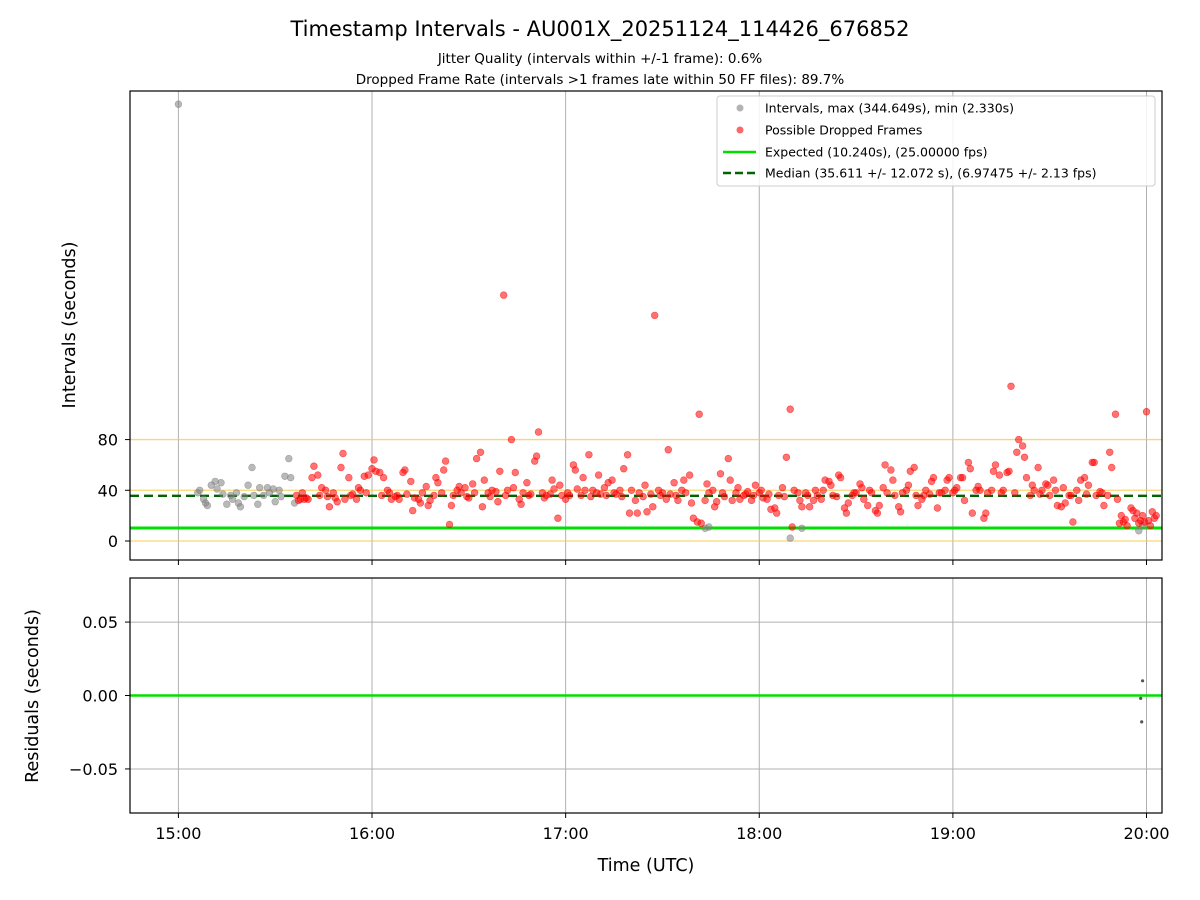 This screenshot has height=900, width=1200. Describe the element at coordinates (372, 833) in the screenshot. I see `bottom-xtick-label-1: 16:00` at that location.